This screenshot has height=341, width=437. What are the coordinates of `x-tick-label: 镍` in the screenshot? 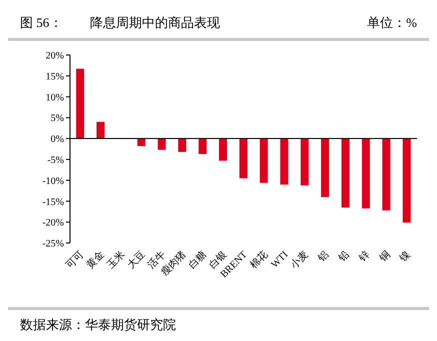 It's located at (404, 256).